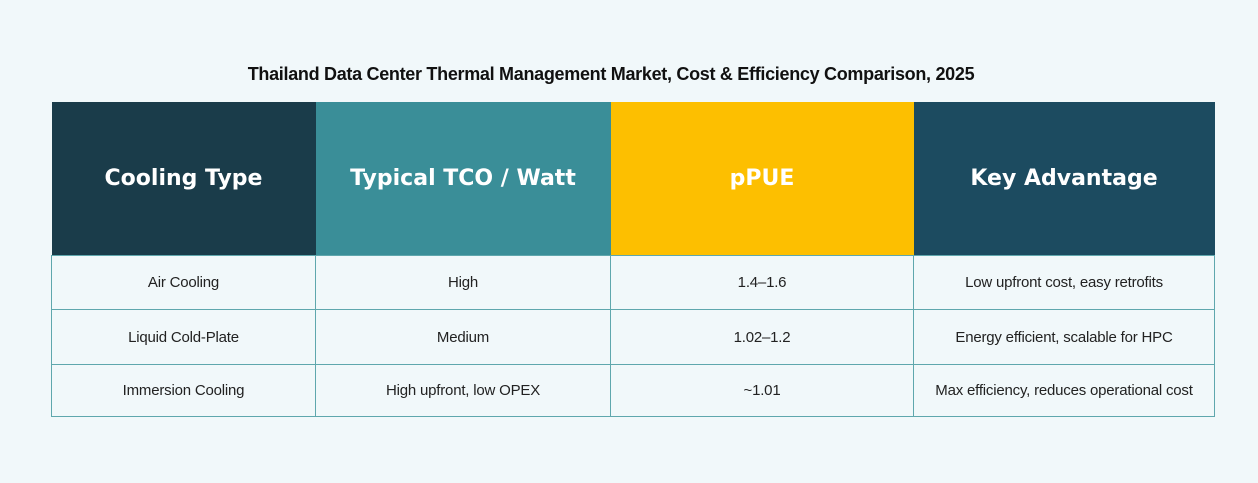  I want to click on cell-cooling-type: Air Cooling, so click(183, 282).